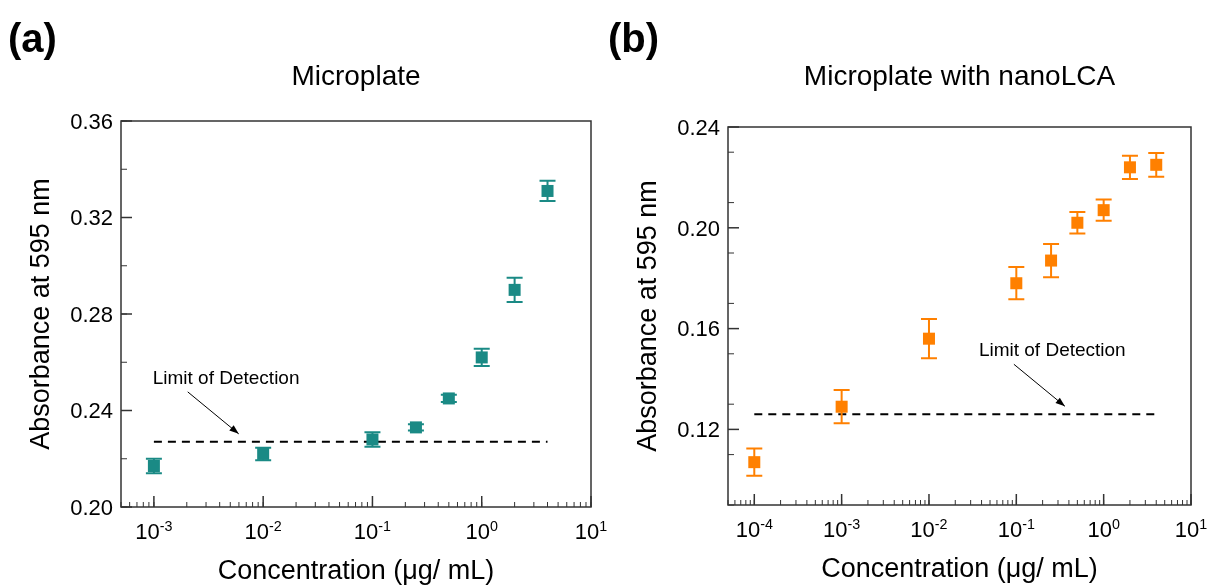  I want to click on y-tick-label: 0.12, so click(698, 430).